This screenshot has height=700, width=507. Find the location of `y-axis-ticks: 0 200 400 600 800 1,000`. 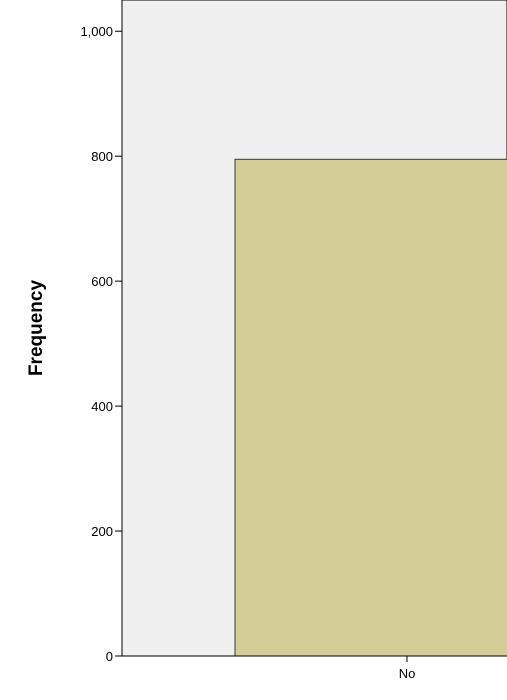

y-axis-ticks: 0 200 400 600 800 1,000 is located at coordinates (101, 344).